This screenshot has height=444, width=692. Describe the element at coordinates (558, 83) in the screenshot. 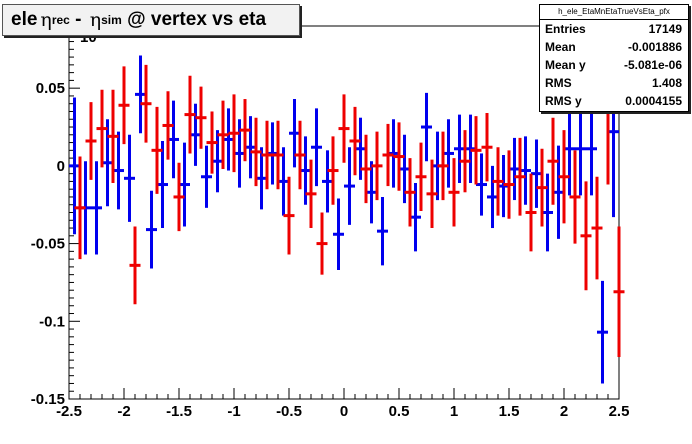

I see `stats-label: RMS` at that location.